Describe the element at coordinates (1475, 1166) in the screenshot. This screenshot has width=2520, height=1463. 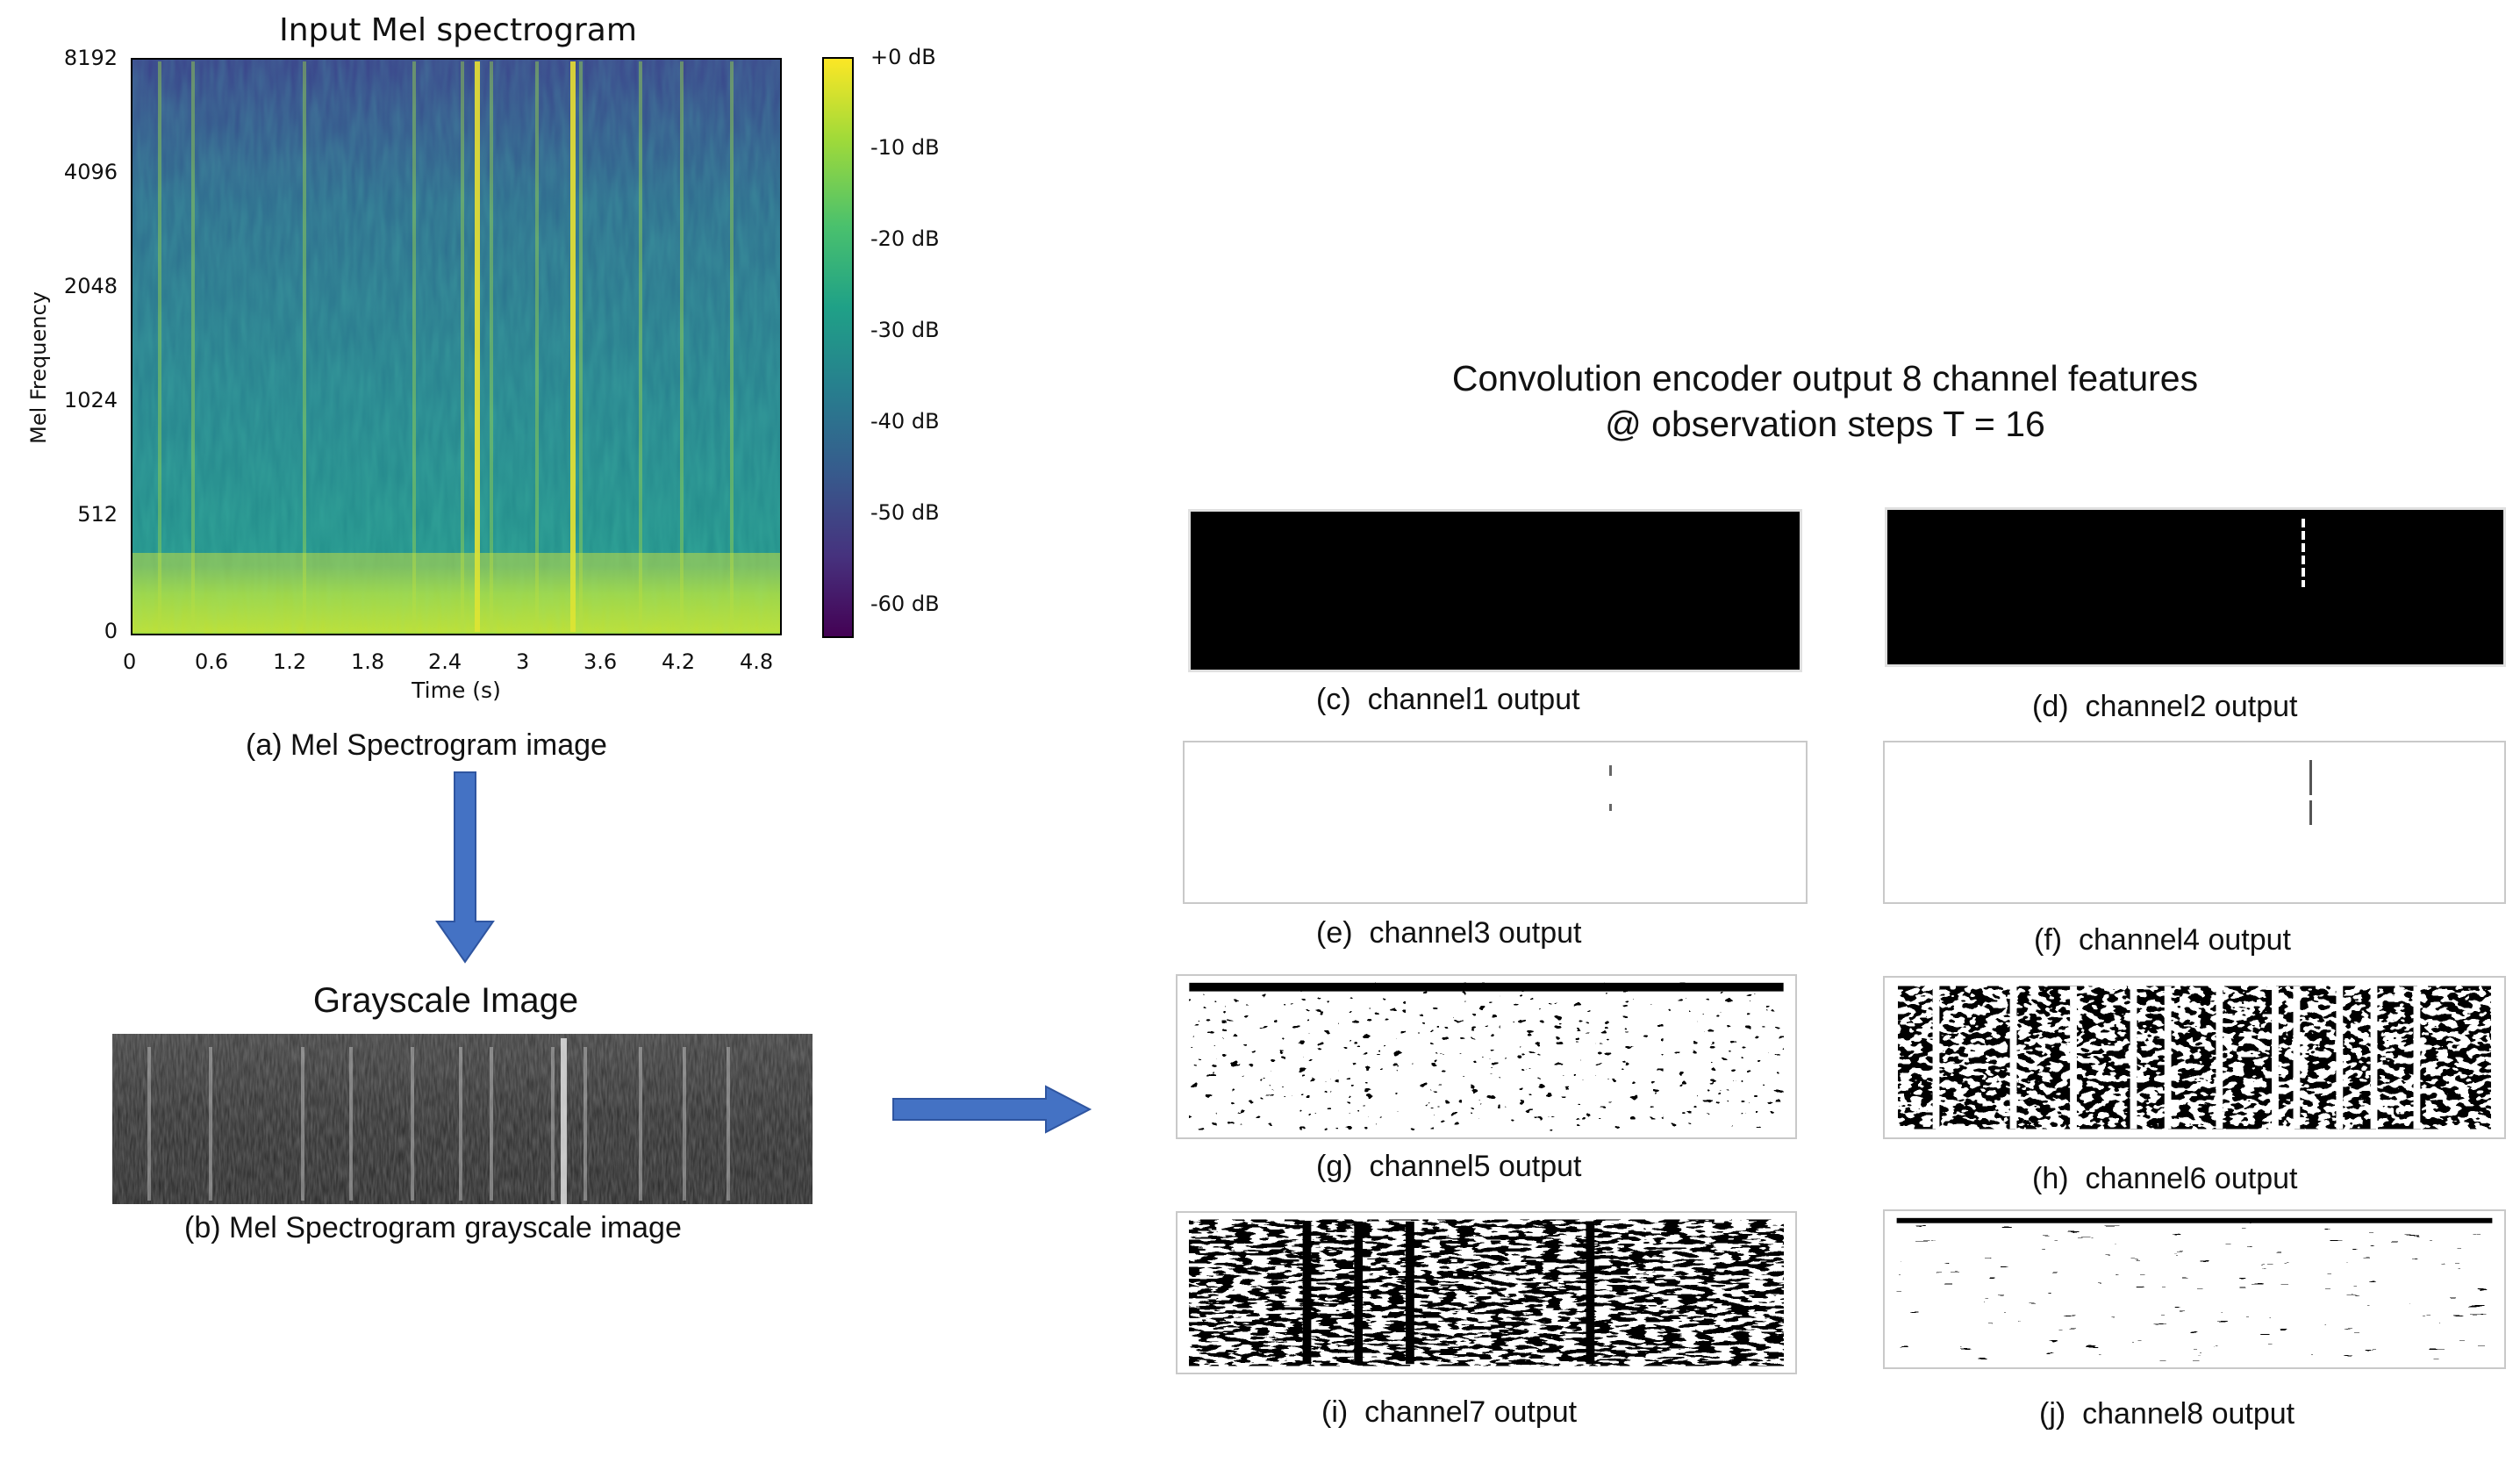
I see `caption-text: channel5 output` at that location.